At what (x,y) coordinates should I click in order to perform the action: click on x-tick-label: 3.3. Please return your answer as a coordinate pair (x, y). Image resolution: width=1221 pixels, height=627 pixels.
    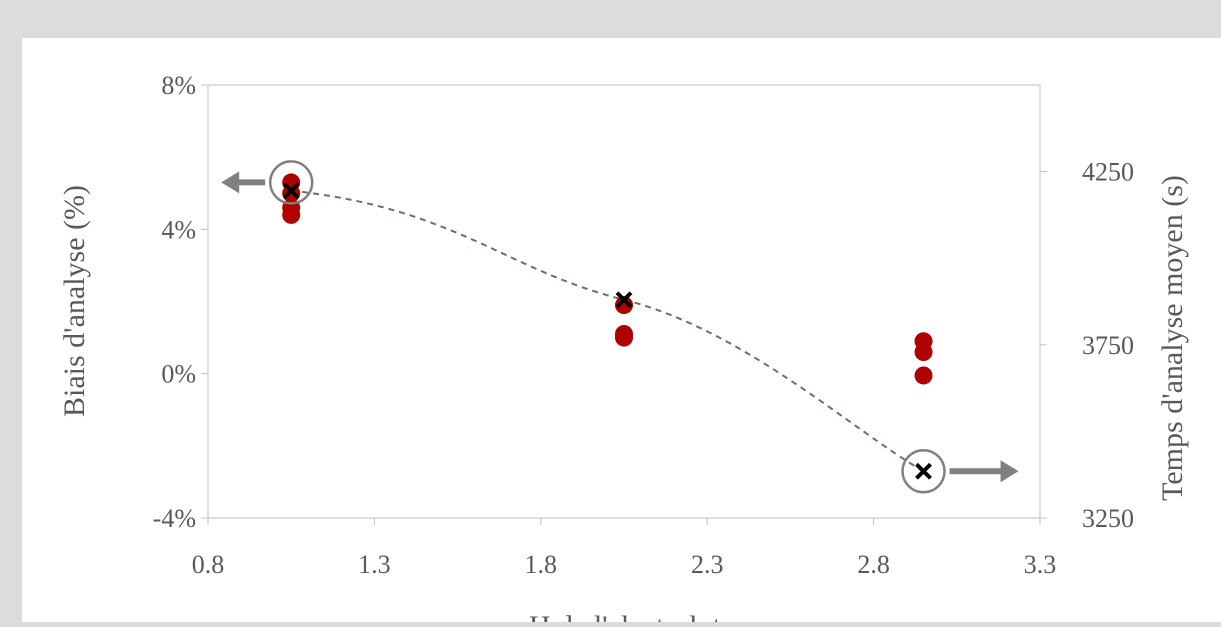
    Looking at the image, I should click on (1040, 564).